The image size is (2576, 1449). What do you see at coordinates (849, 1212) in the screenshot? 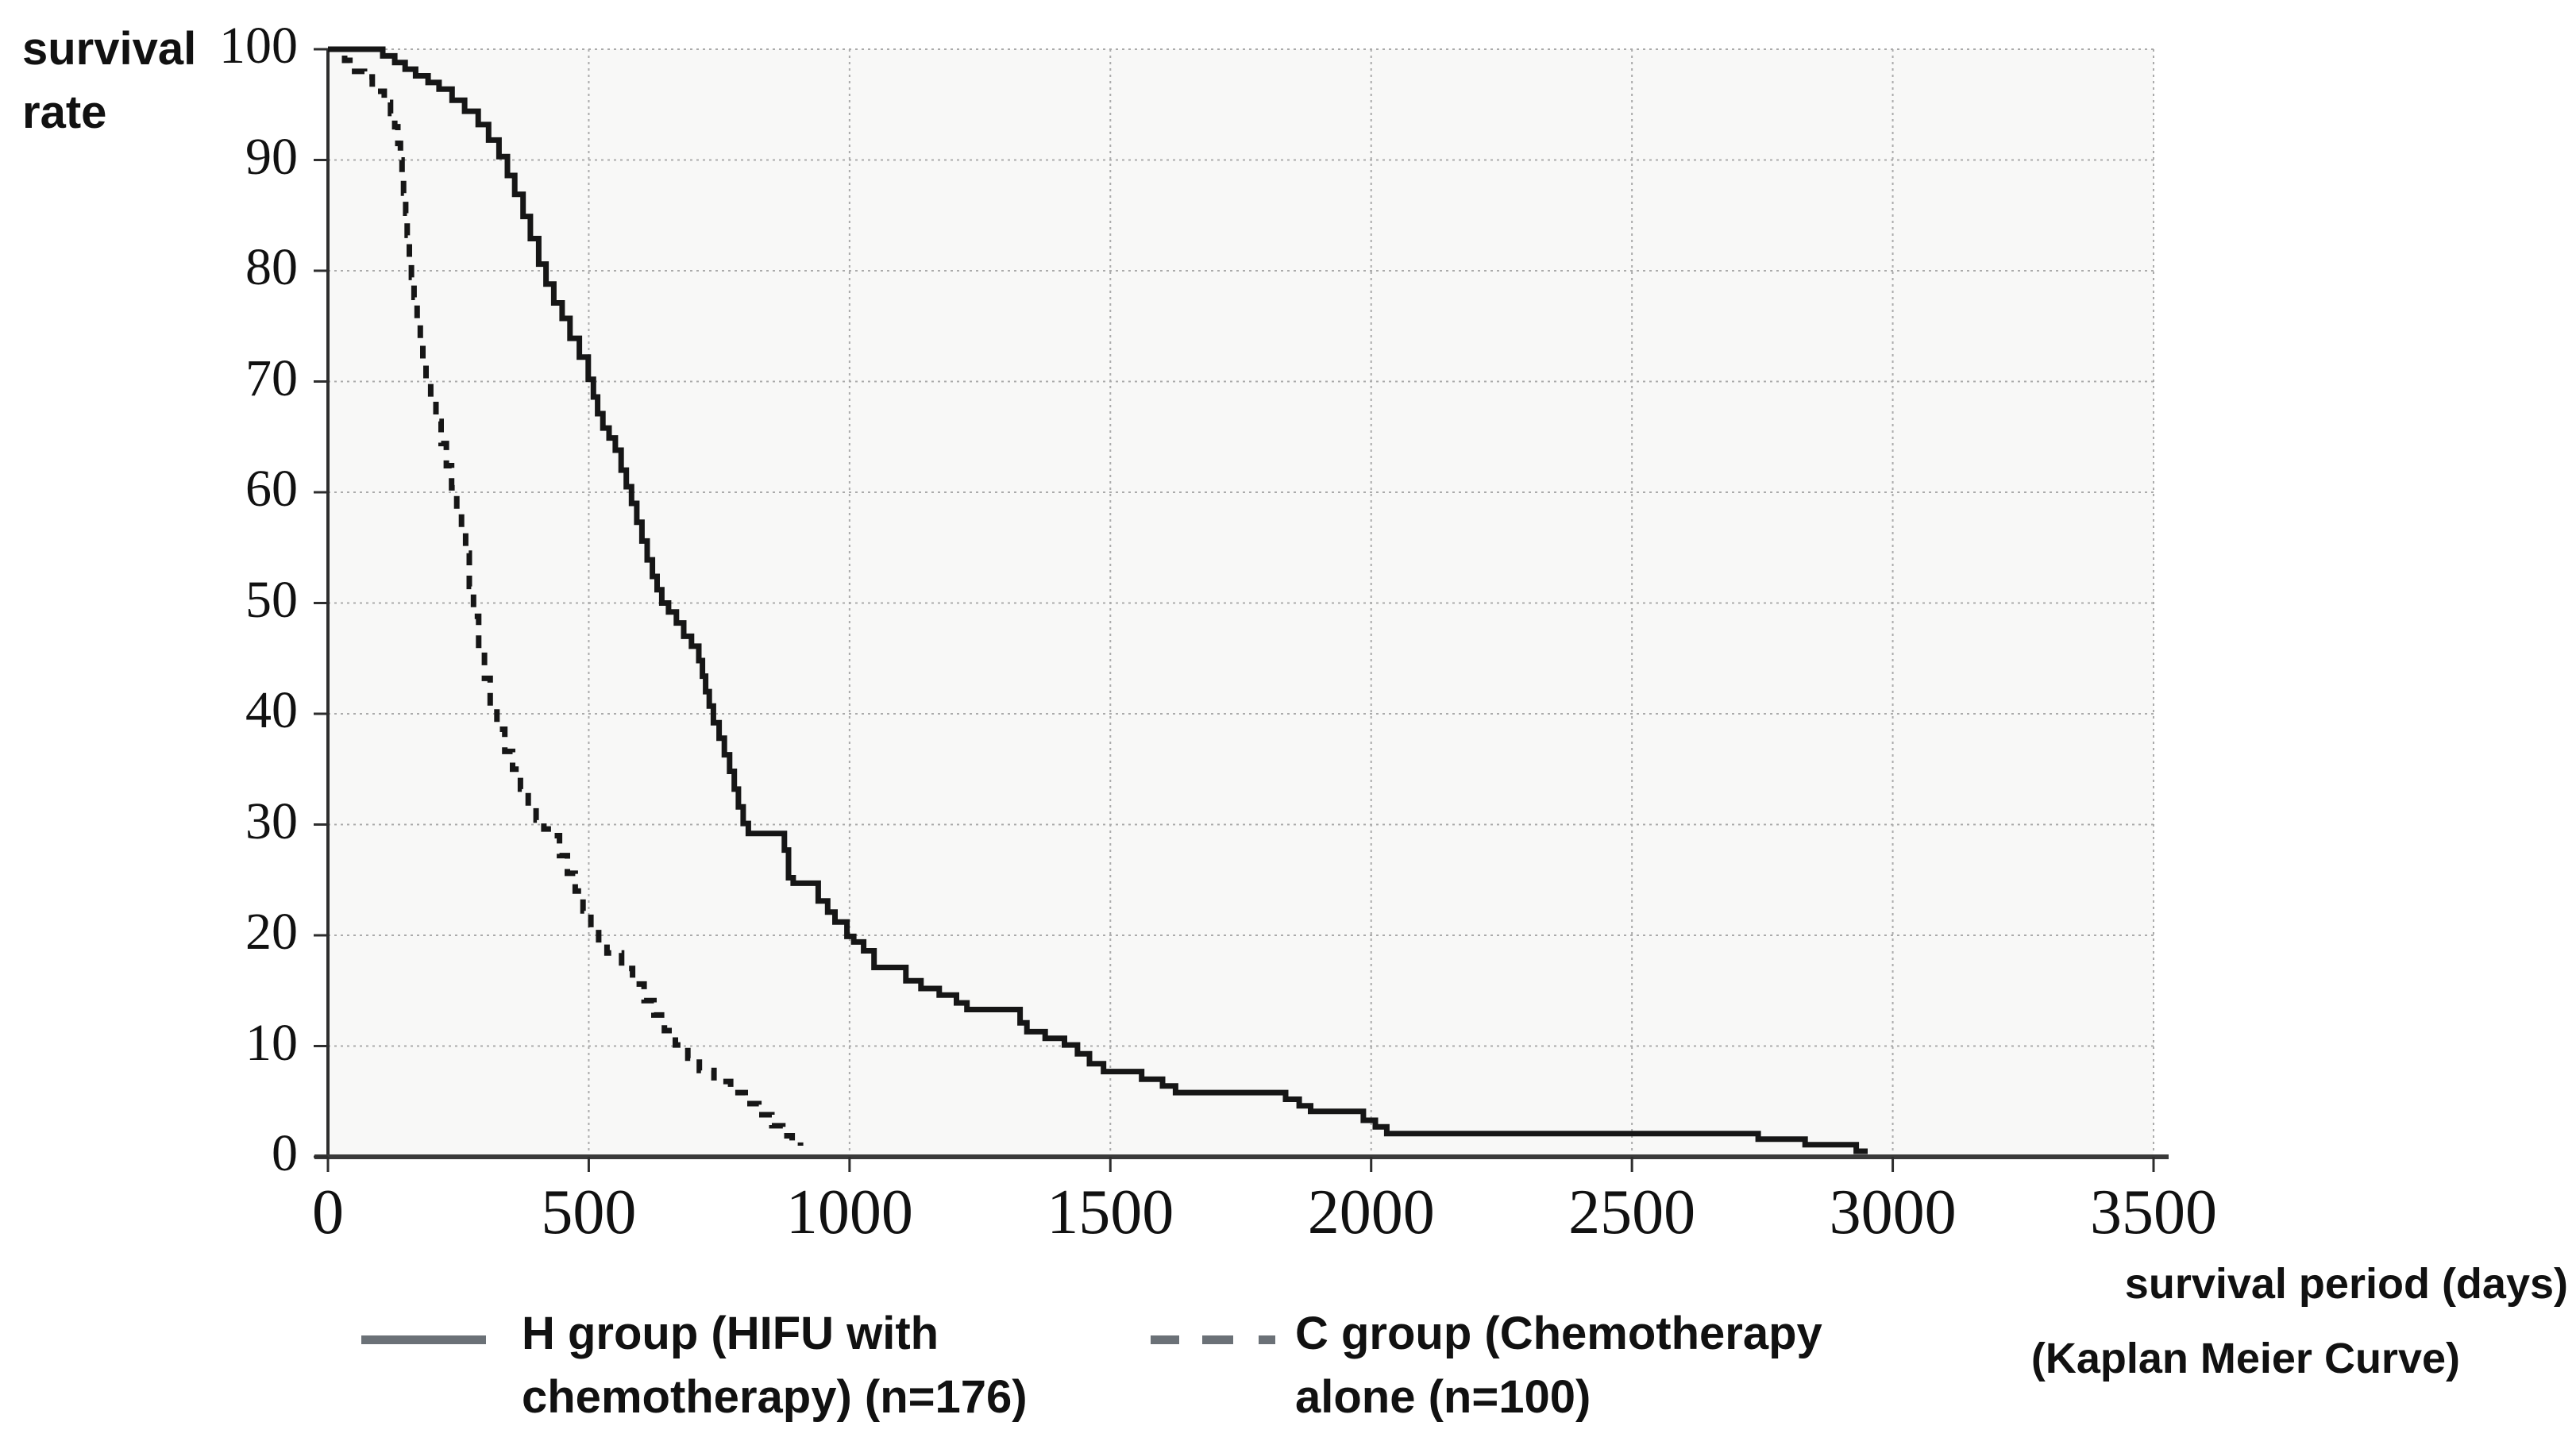
I see `x-tick-label: 1000` at bounding box center [849, 1212].